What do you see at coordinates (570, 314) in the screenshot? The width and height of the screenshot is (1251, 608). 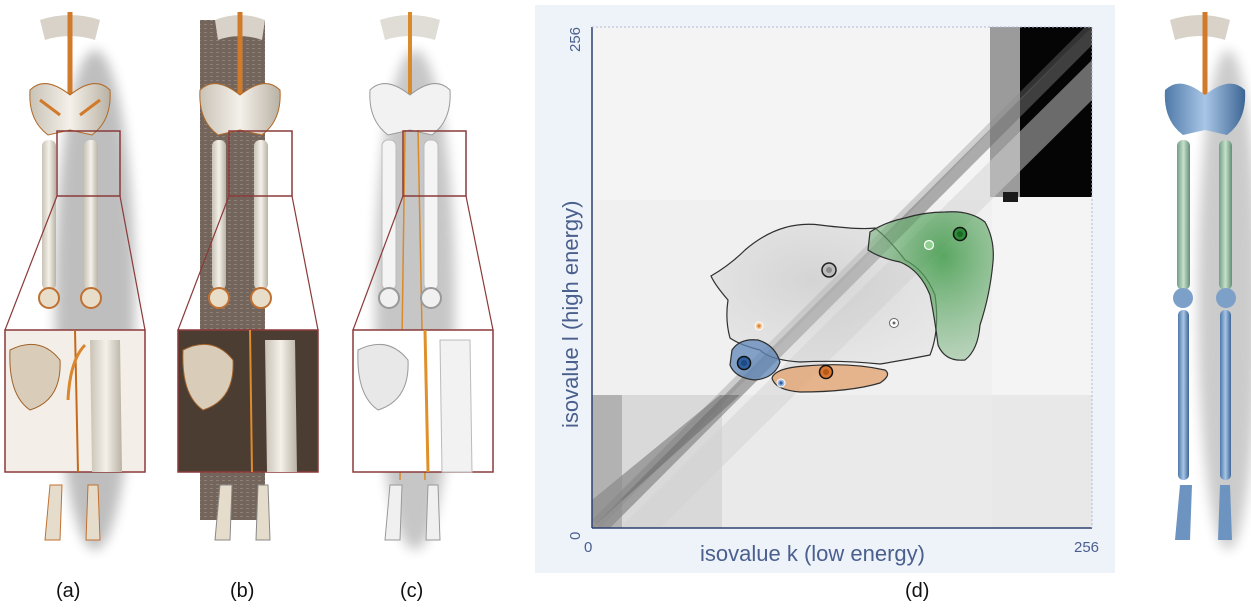 I see `y-axis-label: isovalue l (high energy)` at bounding box center [570, 314].